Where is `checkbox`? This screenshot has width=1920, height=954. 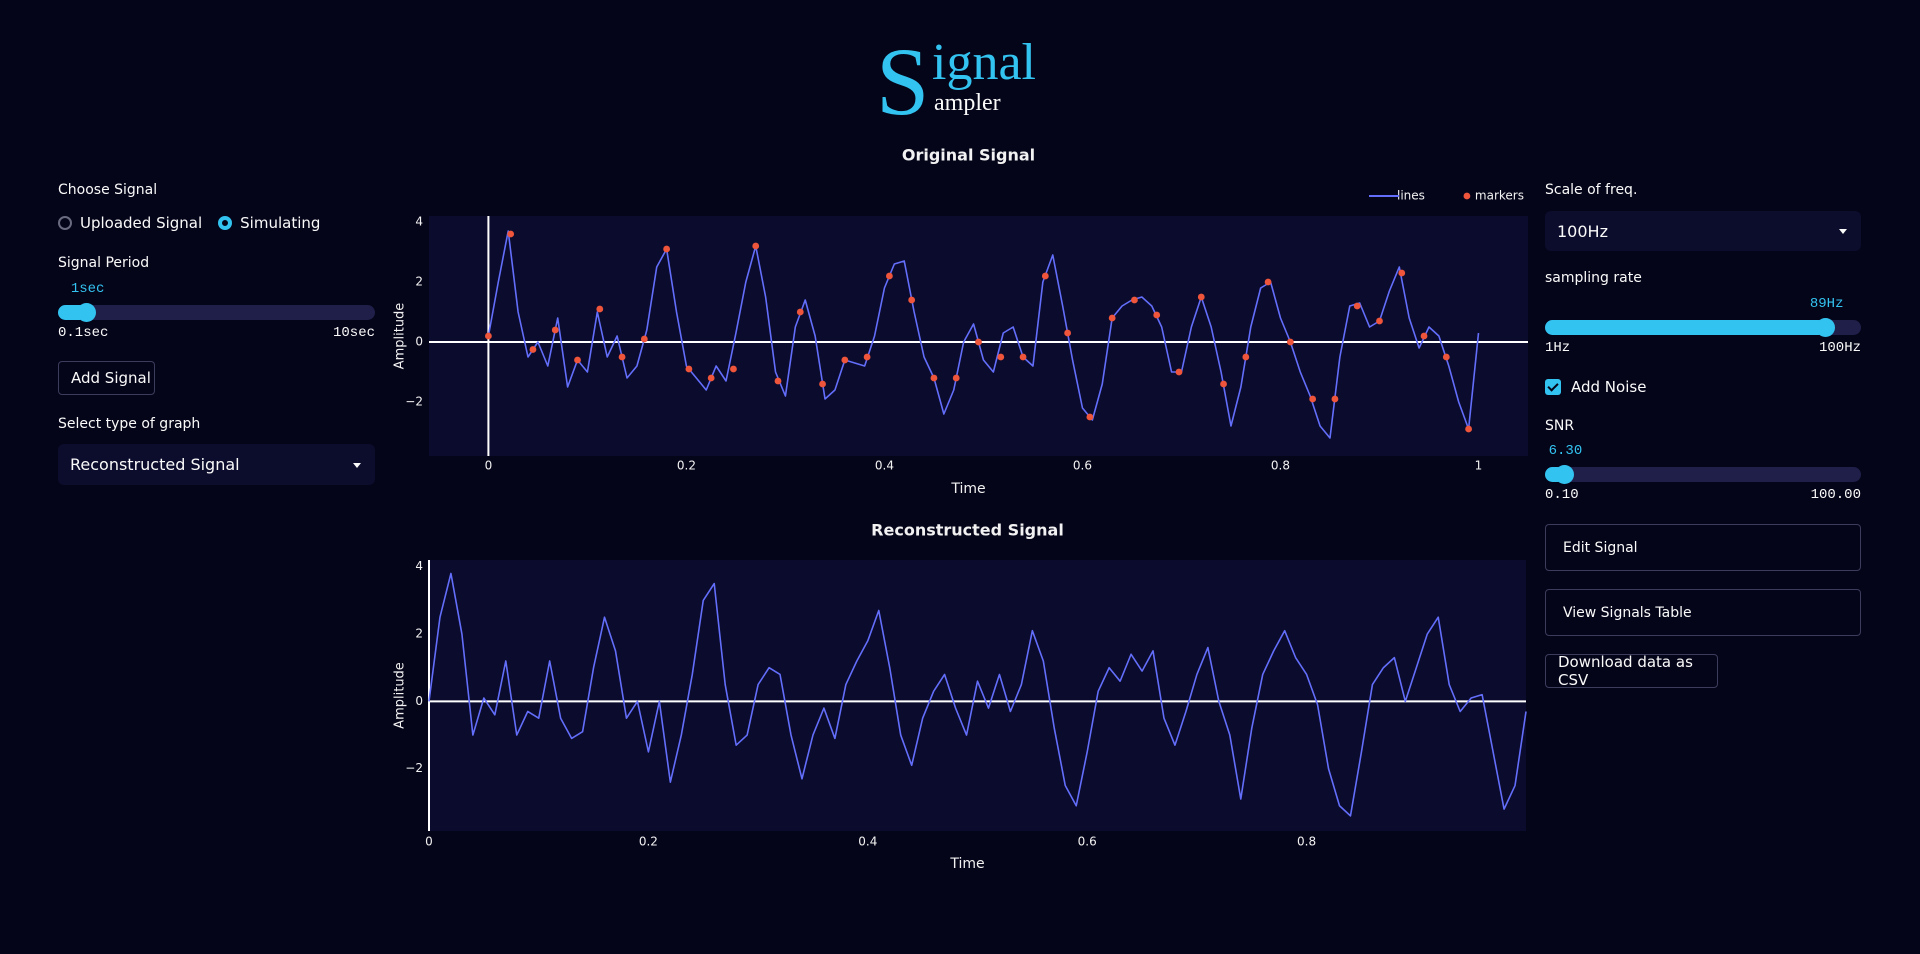 checkbox is located at coordinates (1553, 387).